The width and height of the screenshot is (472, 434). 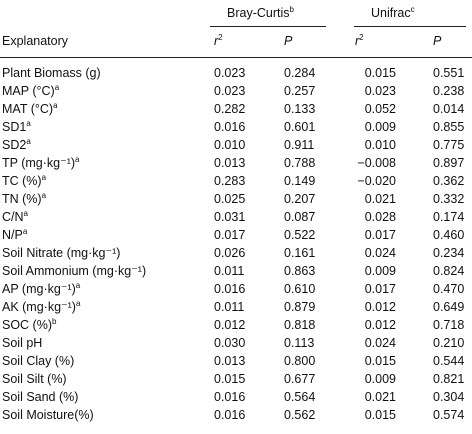 What do you see at coordinates (449, 379) in the screenshot?
I see `uf-p-cell: 0.821` at bounding box center [449, 379].